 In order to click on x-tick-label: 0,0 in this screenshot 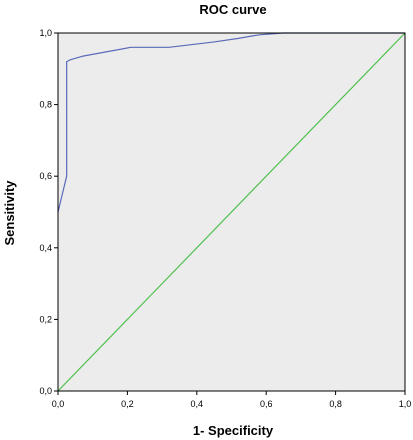, I will do `click(58, 404)`.